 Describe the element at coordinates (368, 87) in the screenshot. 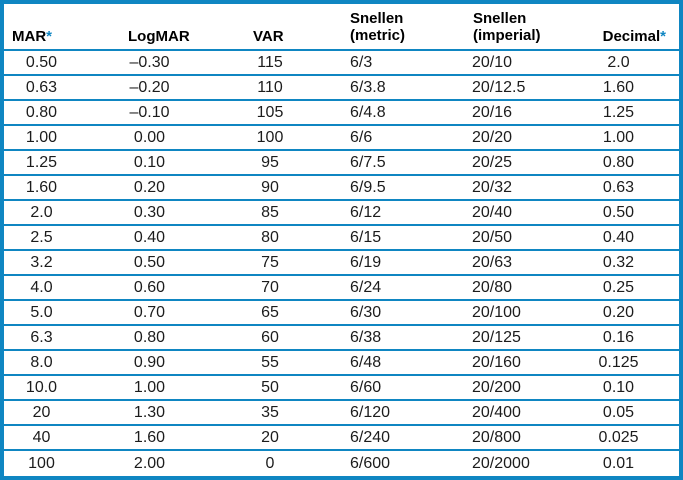

I see `table-cell: 6/3.8` at that location.